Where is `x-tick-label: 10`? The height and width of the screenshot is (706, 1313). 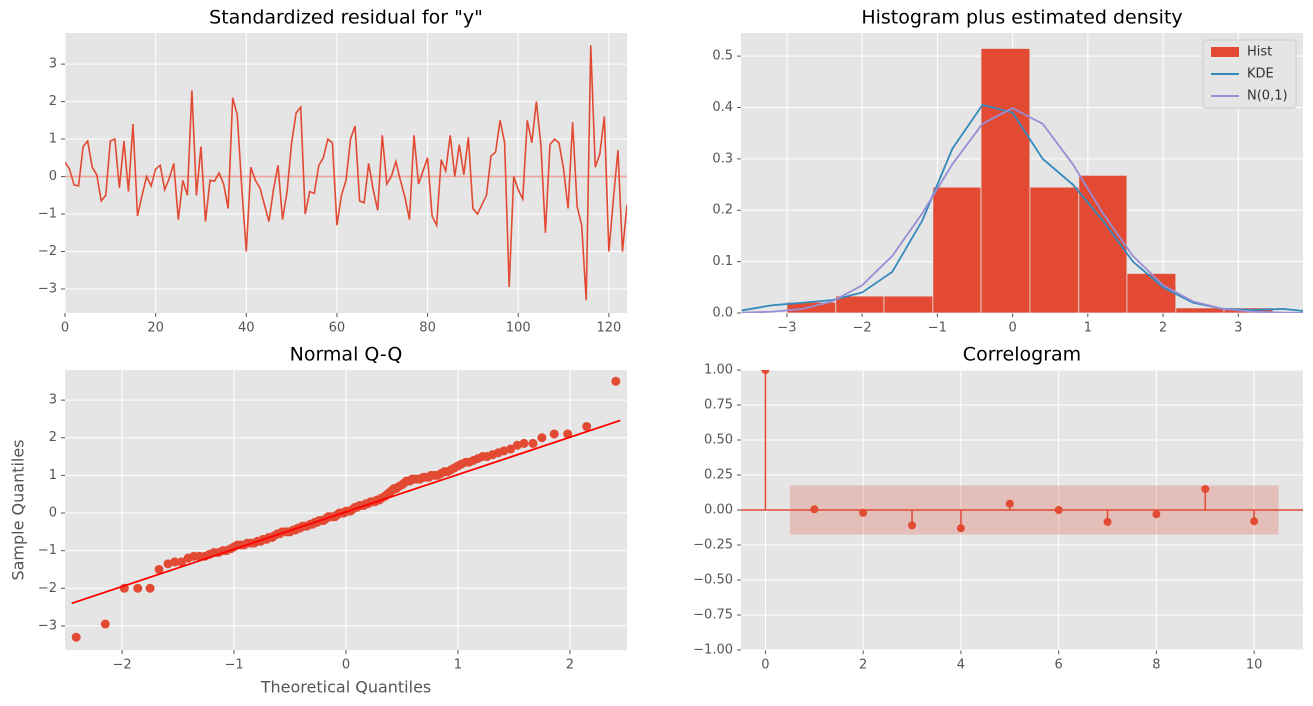 x-tick-label: 10 is located at coordinates (1254, 665).